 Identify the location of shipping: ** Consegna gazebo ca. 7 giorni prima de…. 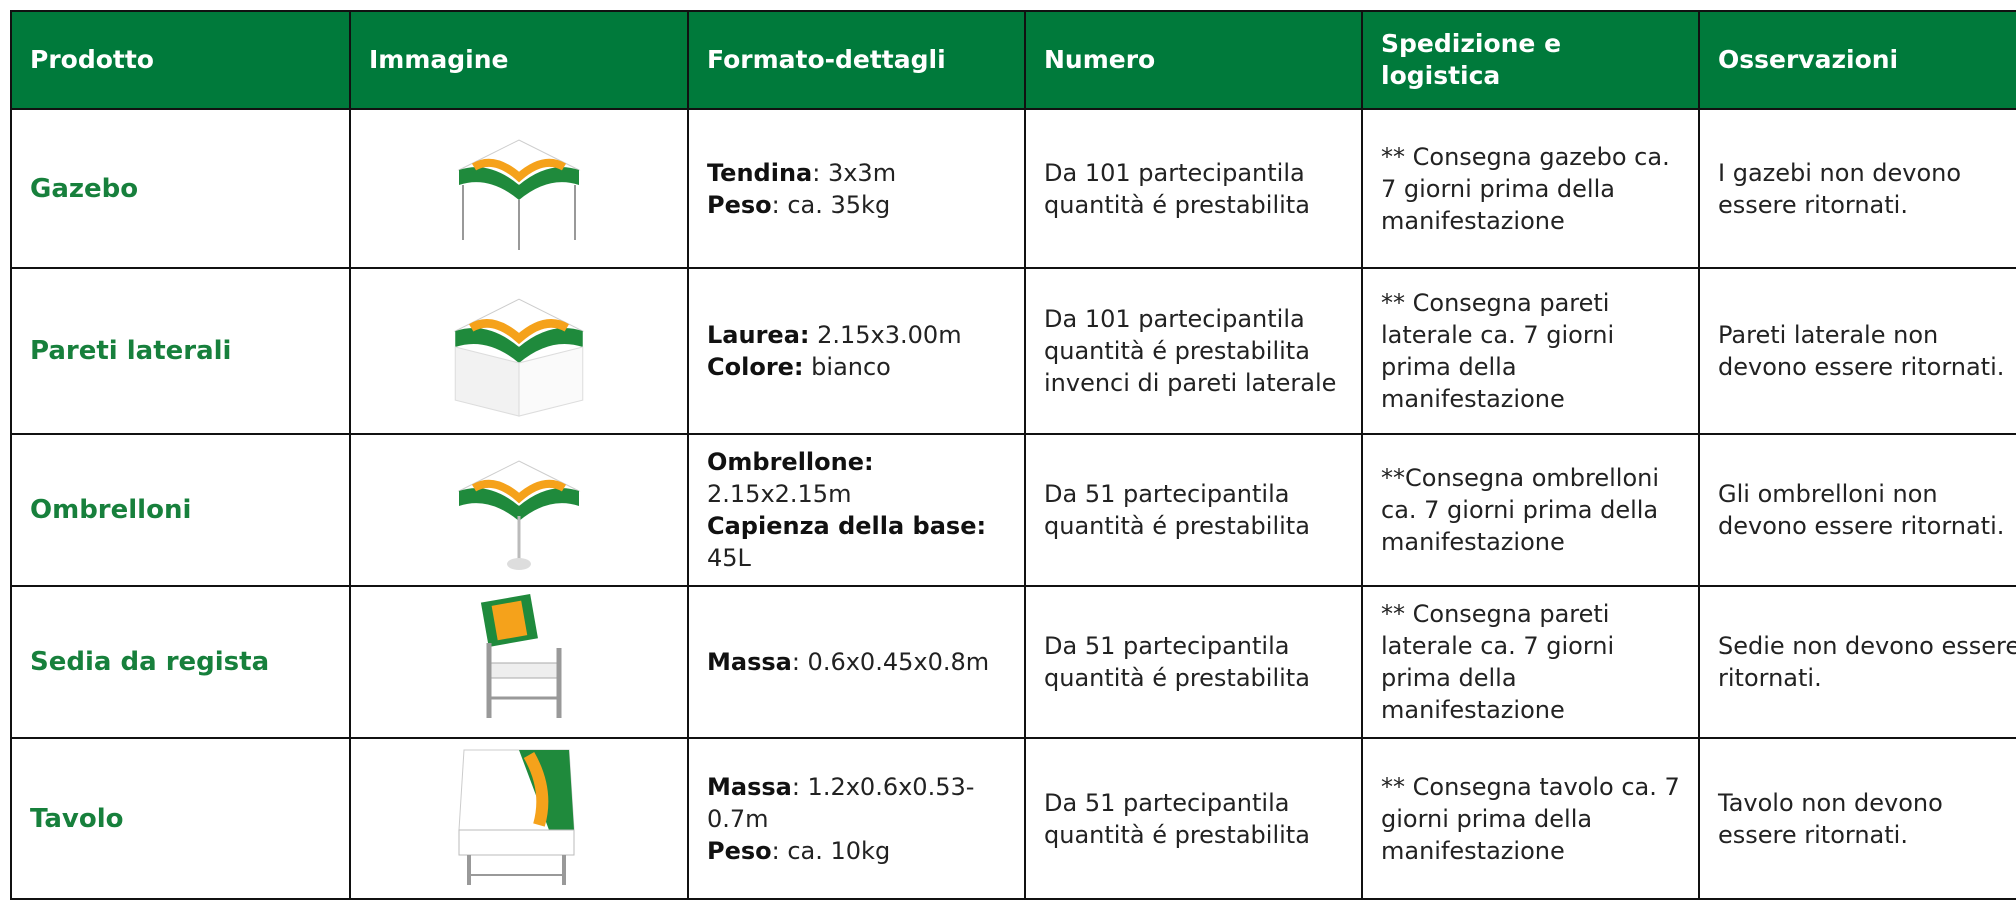
(1530, 188).